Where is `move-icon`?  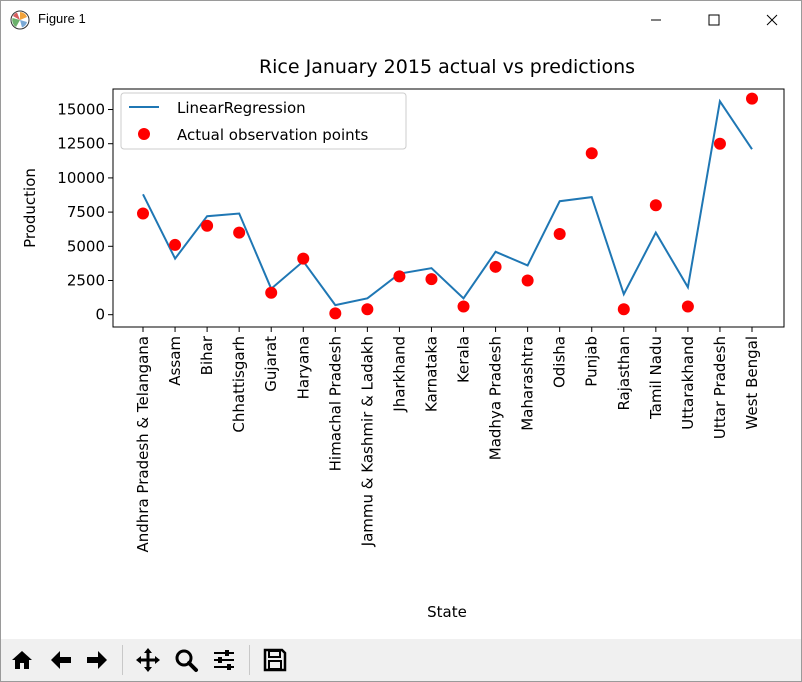 move-icon is located at coordinates (148, 660).